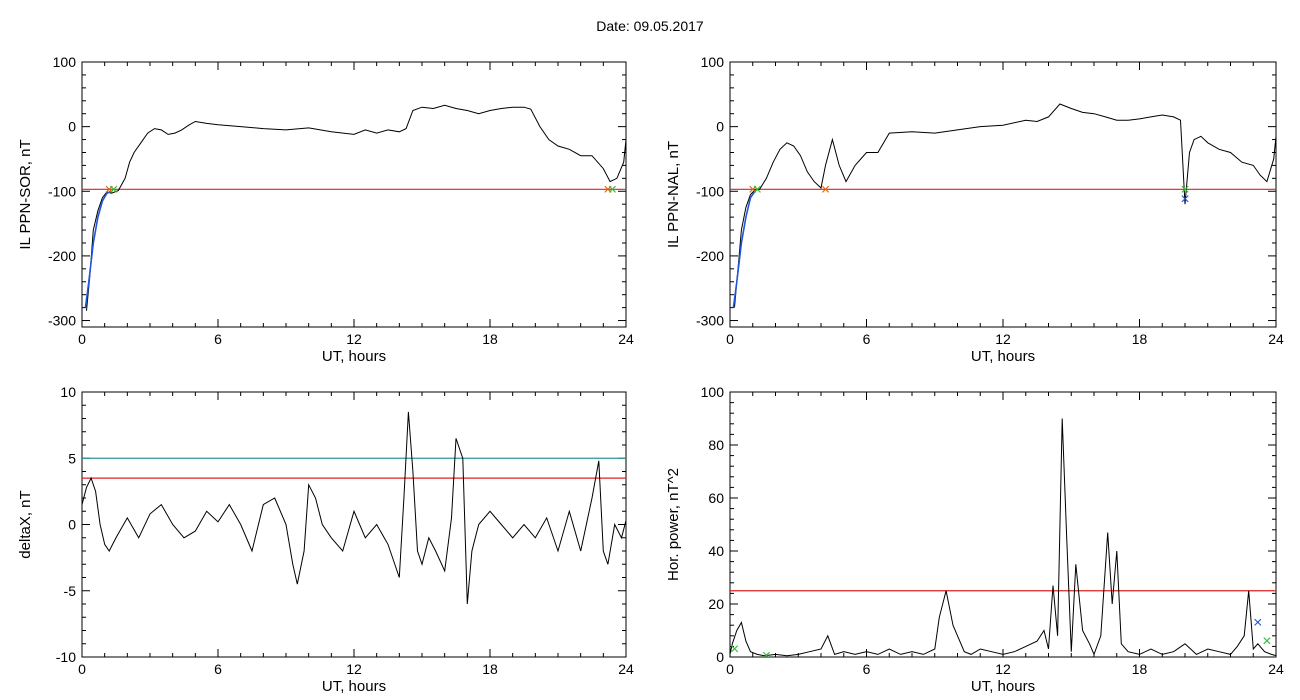 The width and height of the screenshot is (1300, 700). I want to click on y-axis-label: Hor. power, nT^2, so click(673, 524).